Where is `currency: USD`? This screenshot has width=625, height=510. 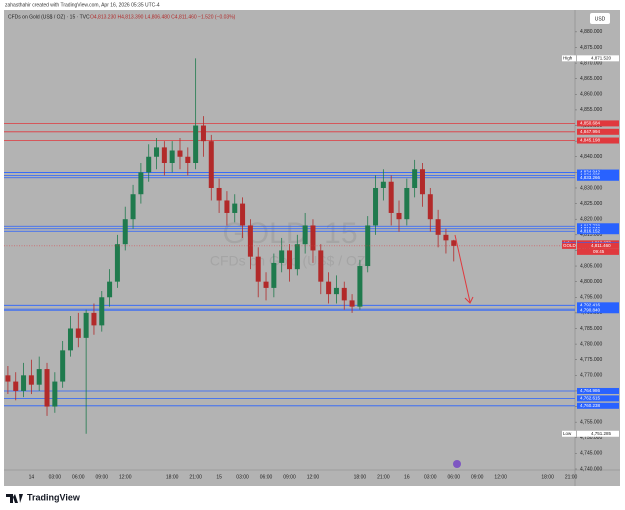
currency: USD is located at coordinates (600, 19).